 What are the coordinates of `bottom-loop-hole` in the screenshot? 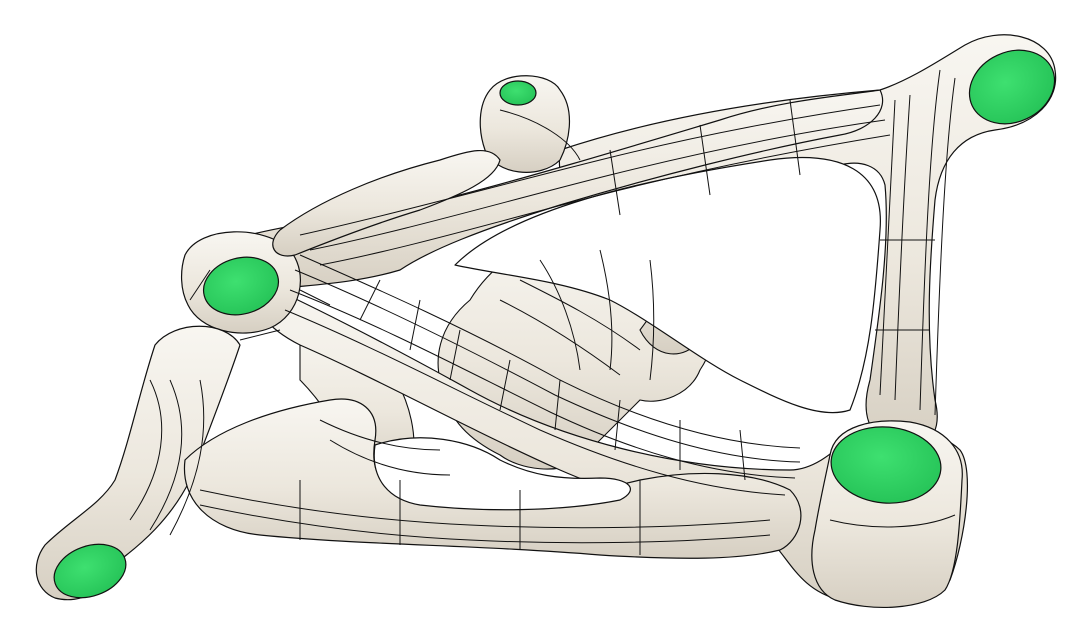 It's located at (502, 474).